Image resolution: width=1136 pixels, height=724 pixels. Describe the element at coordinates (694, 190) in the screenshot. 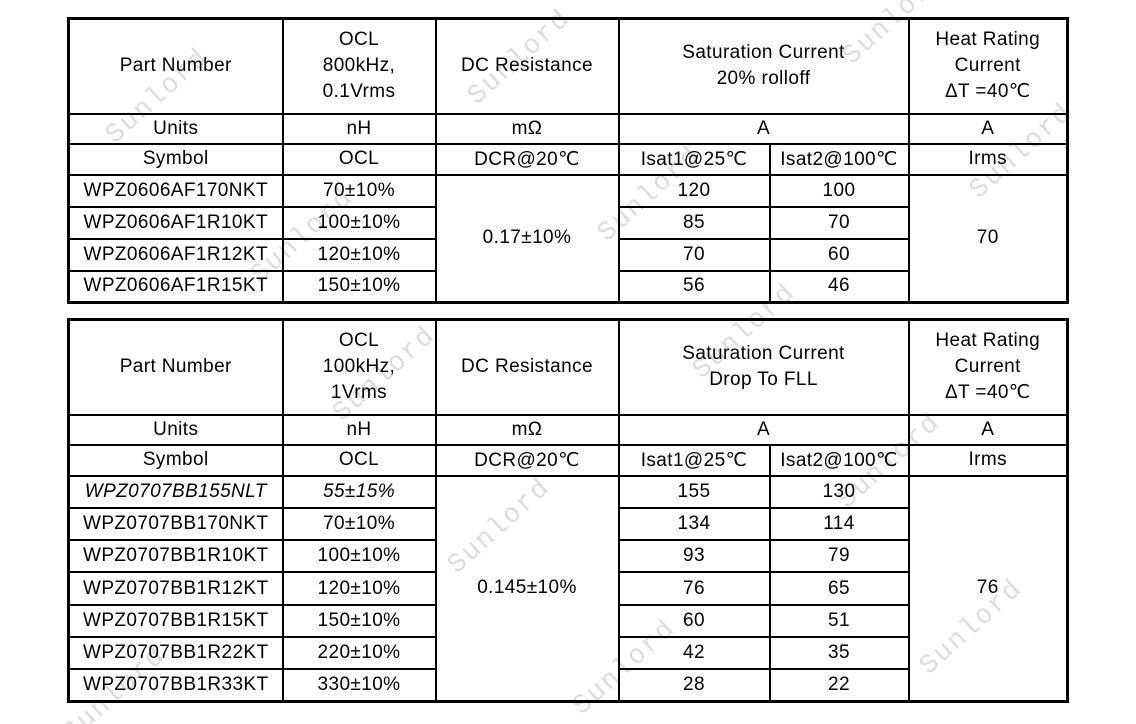

I see `cell-isat1: 120` at that location.